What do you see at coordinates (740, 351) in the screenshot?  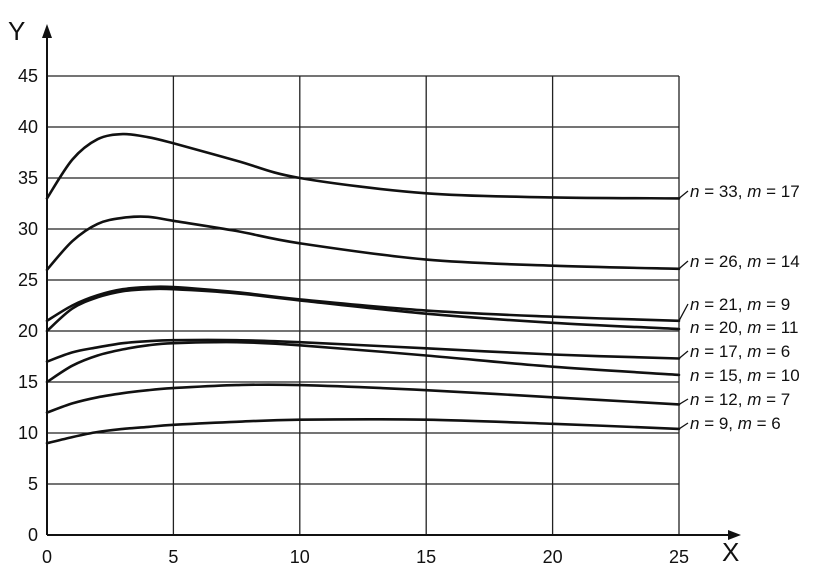 I see `series-label: n = 17, m = 6` at bounding box center [740, 351].